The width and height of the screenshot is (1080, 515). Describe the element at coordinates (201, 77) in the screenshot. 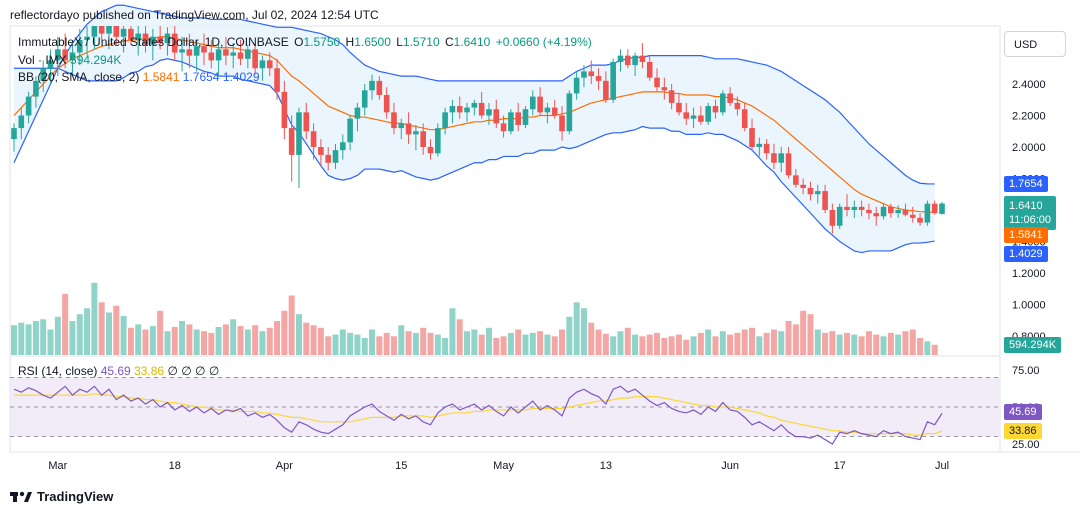

I see `bb-upper-value: 1.7654` at that location.